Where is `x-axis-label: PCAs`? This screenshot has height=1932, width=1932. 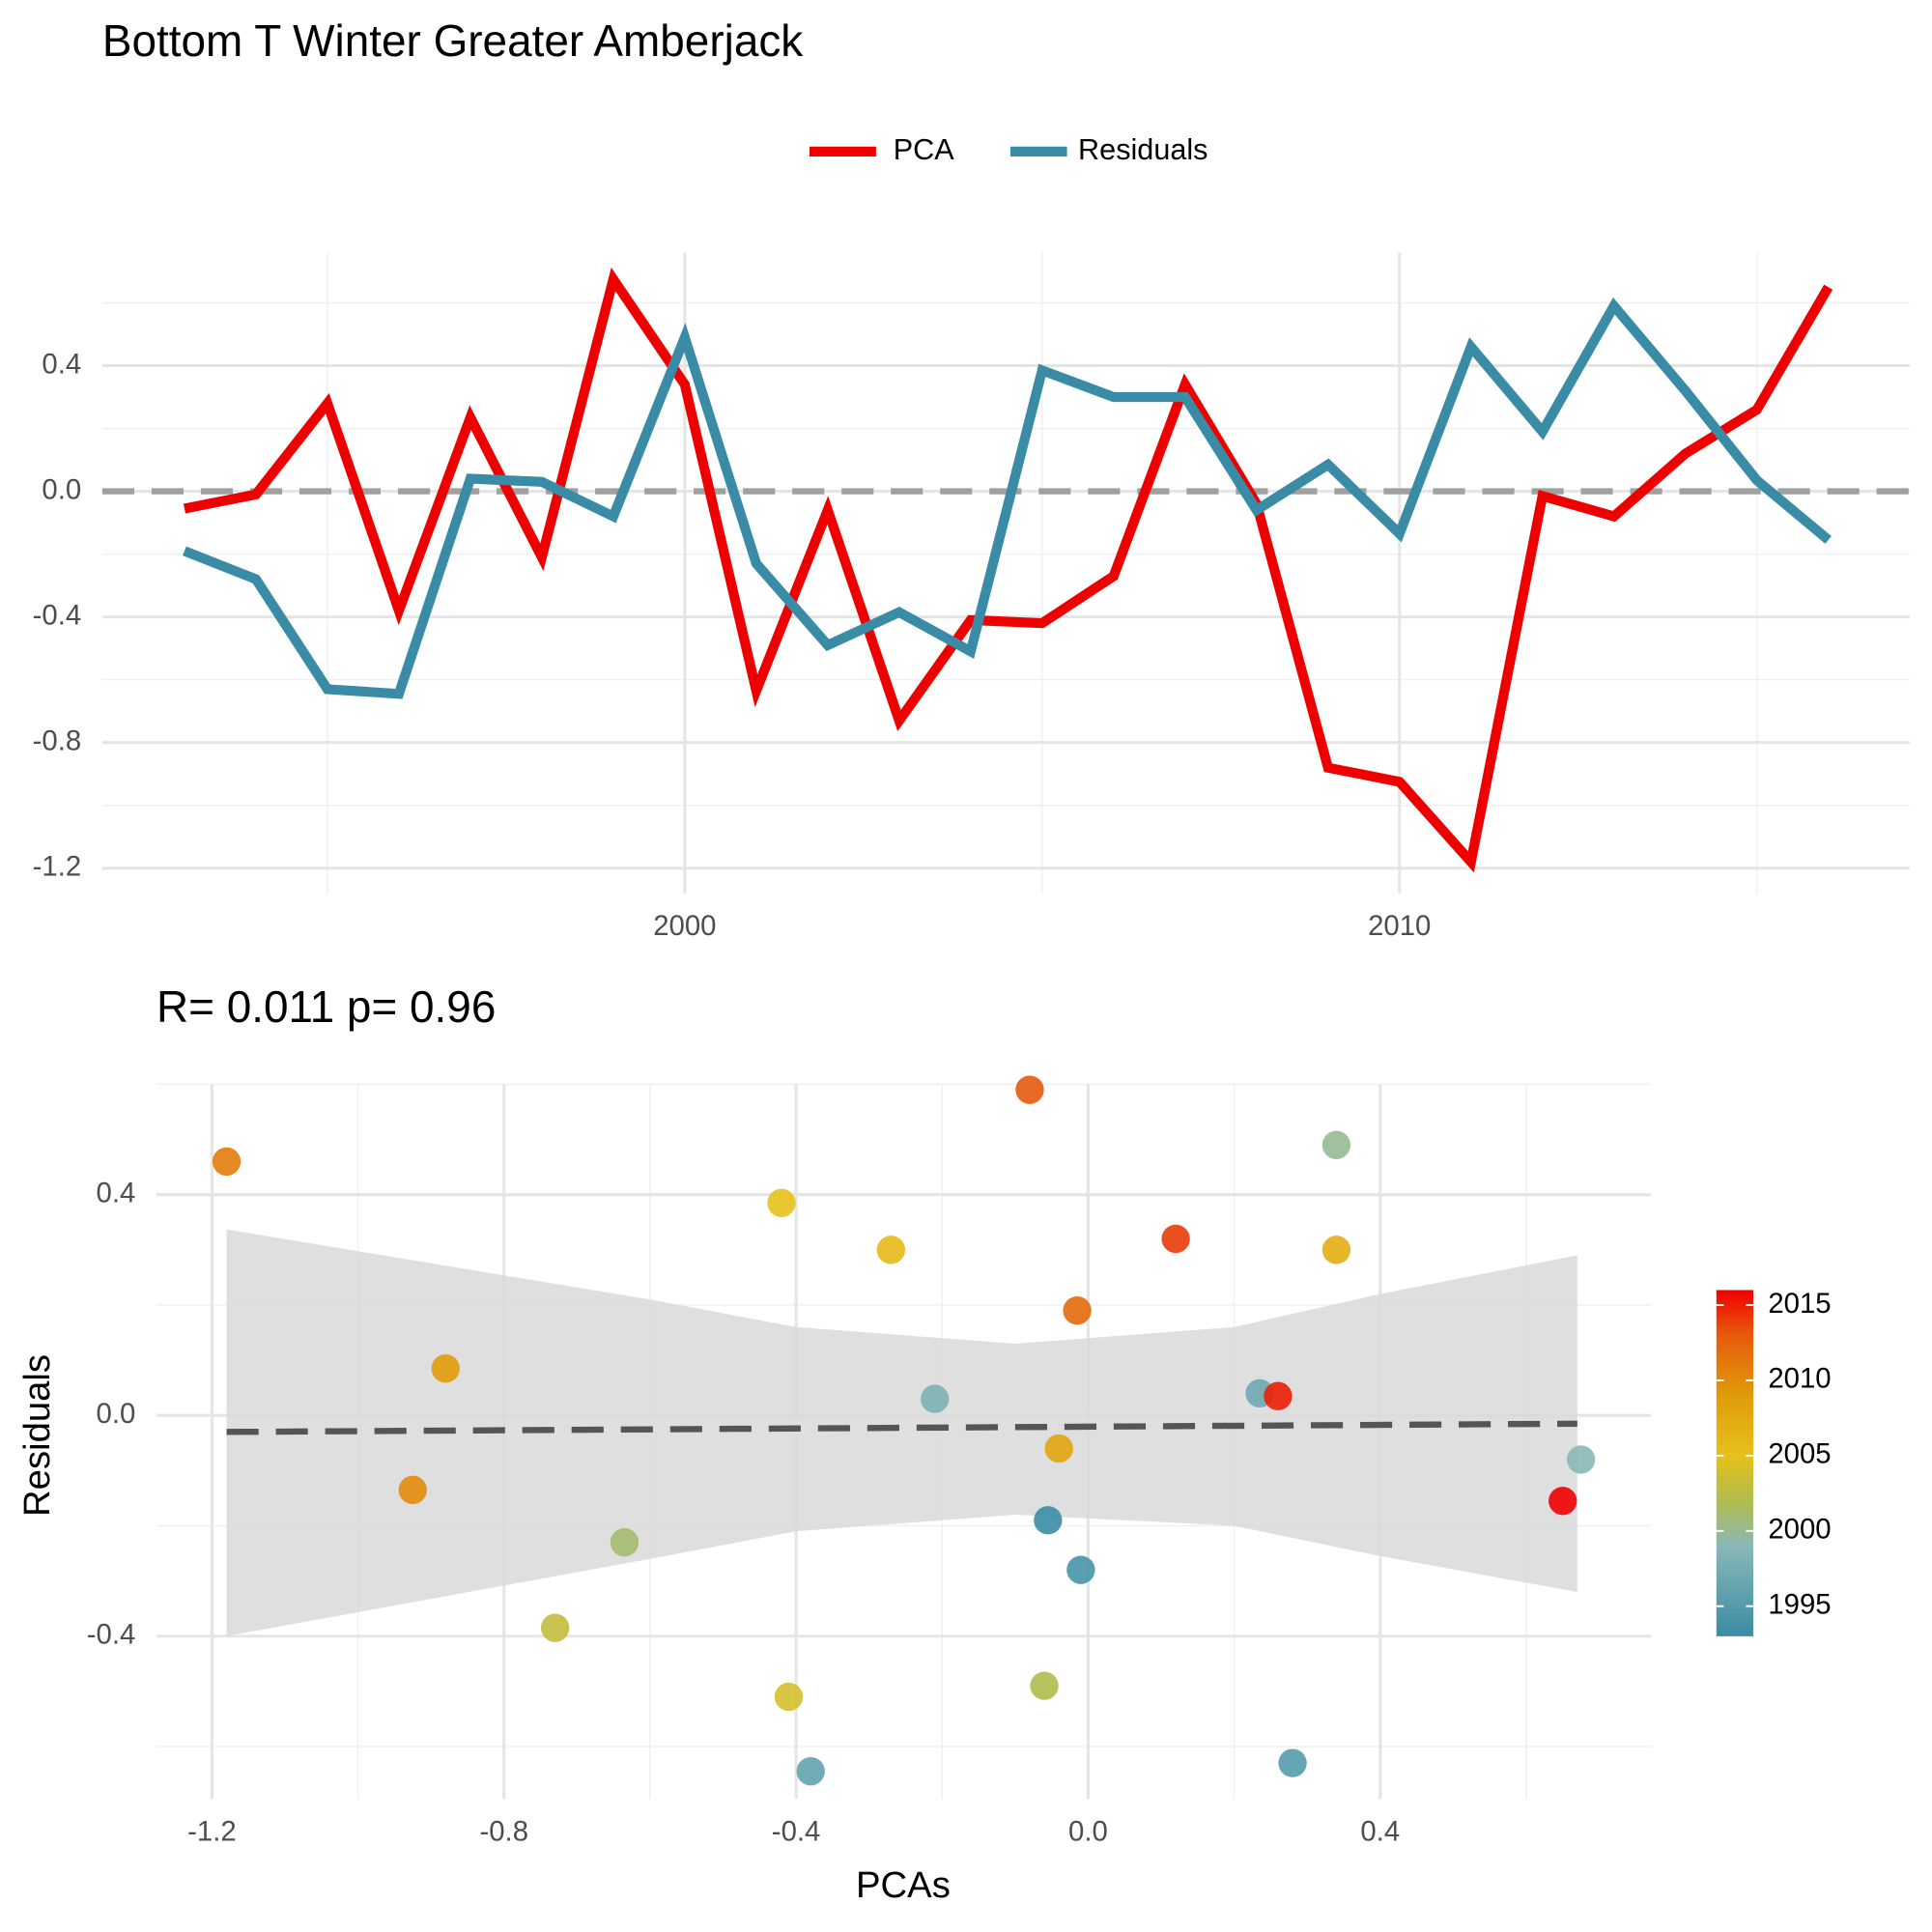 x-axis-label: PCAs is located at coordinates (903, 1885).